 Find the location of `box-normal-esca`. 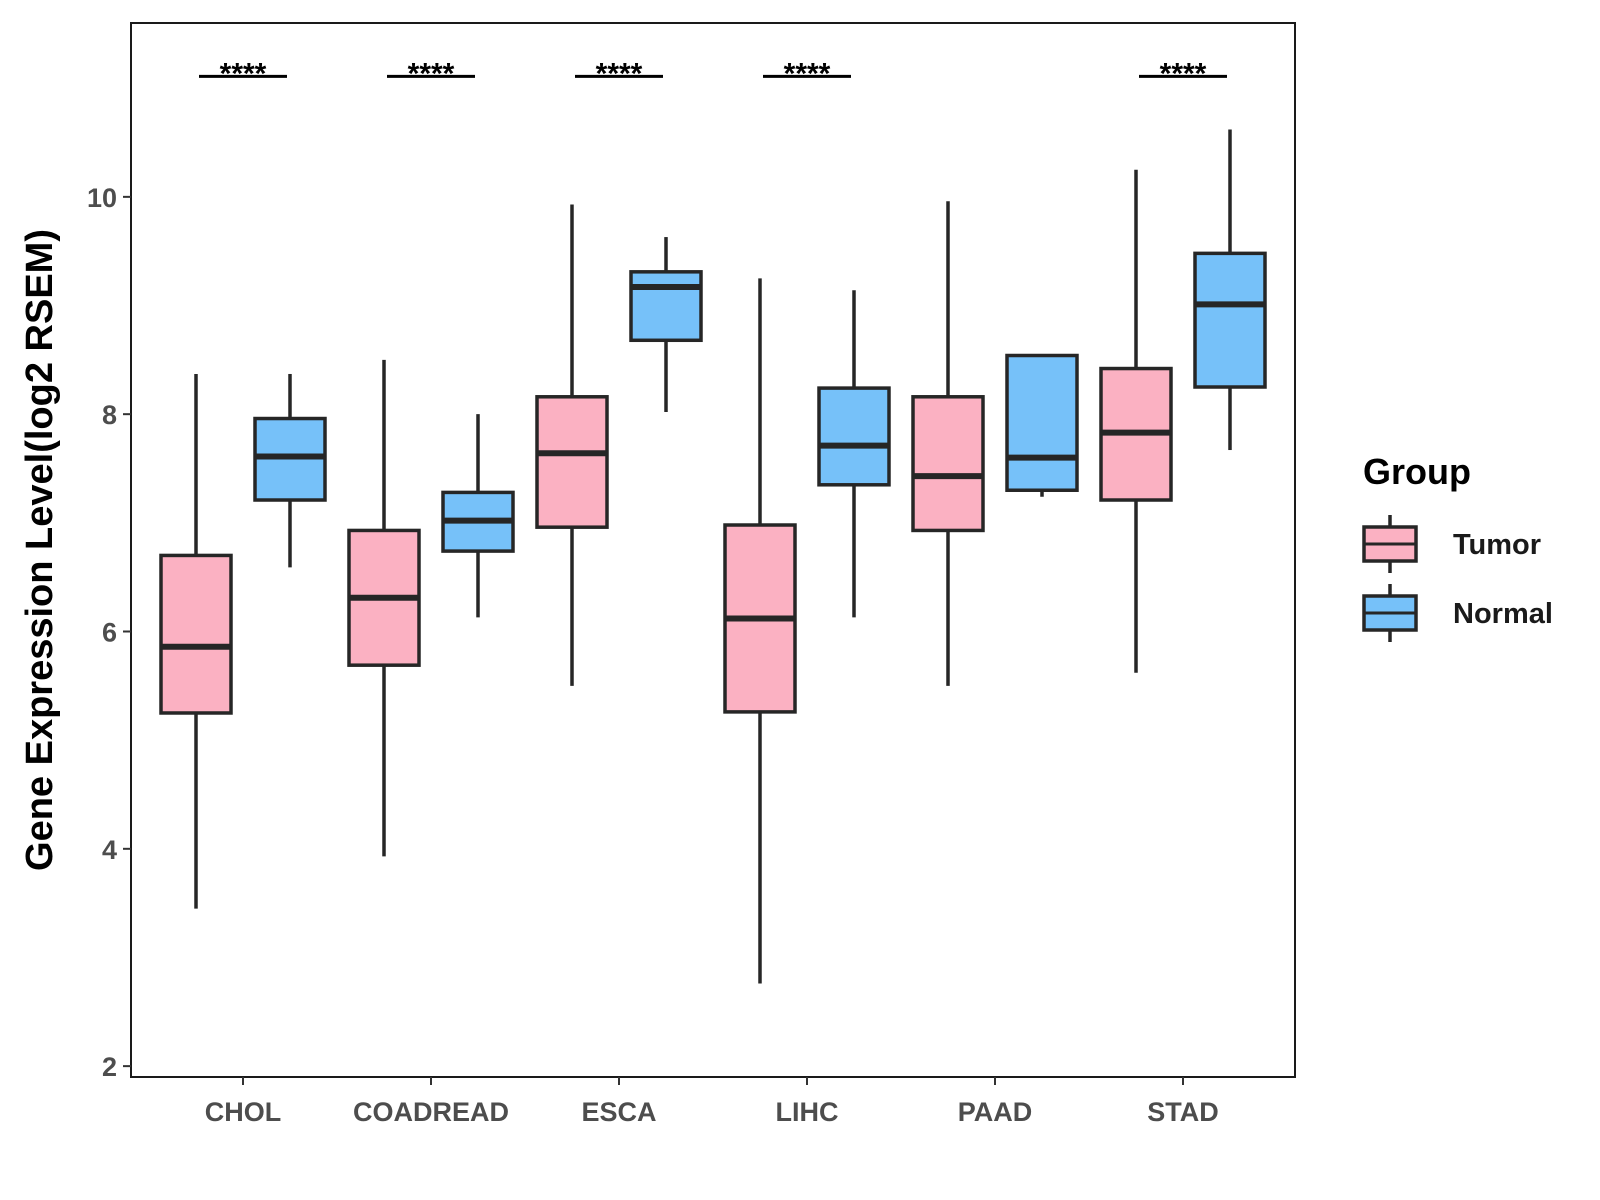

box-normal-esca is located at coordinates (666, 325).